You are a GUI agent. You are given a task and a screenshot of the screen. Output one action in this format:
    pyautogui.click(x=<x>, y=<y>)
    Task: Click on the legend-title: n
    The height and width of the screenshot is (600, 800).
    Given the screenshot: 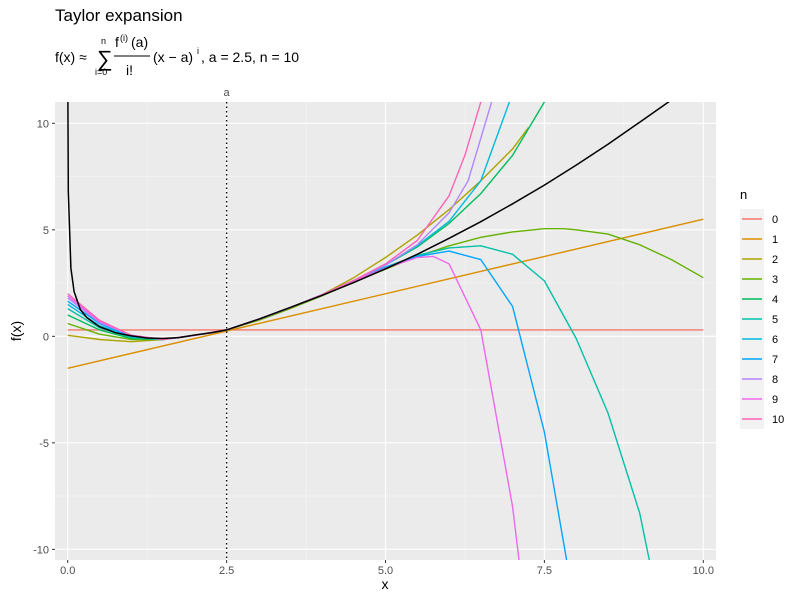 What is the action you would take?
    pyautogui.click(x=743, y=194)
    